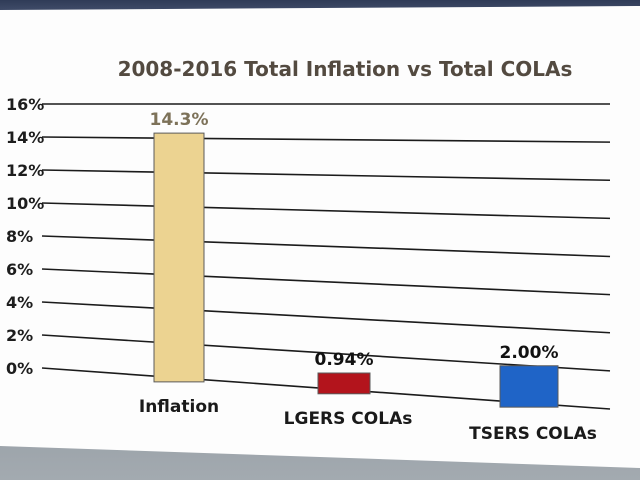 This screenshot has width=640, height=480. What do you see at coordinates (25, 104) in the screenshot?
I see `y-tick-label: 16%` at bounding box center [25, 104].